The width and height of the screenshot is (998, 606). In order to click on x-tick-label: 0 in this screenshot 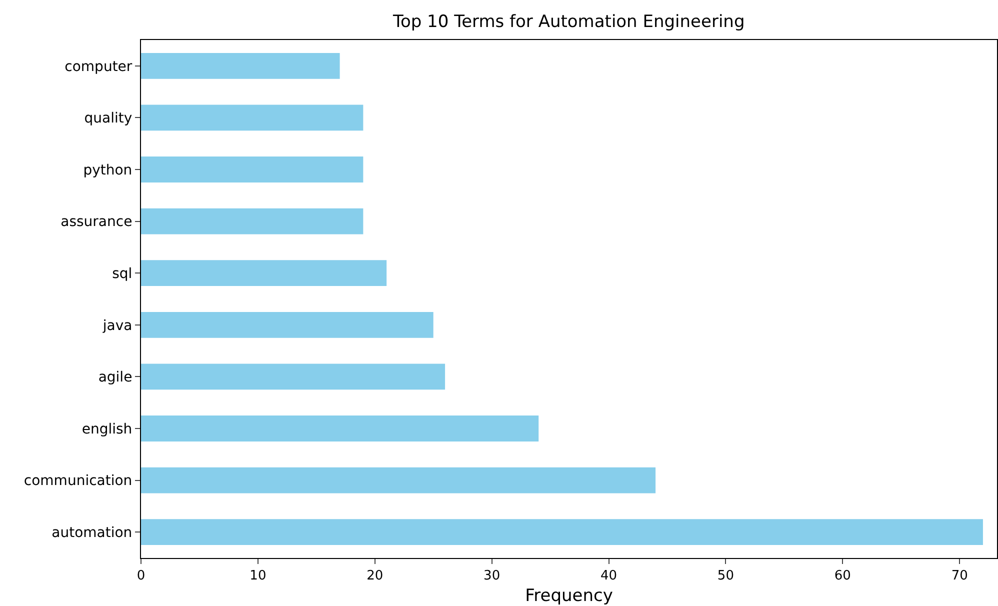, I will do `click(141, 576)`.